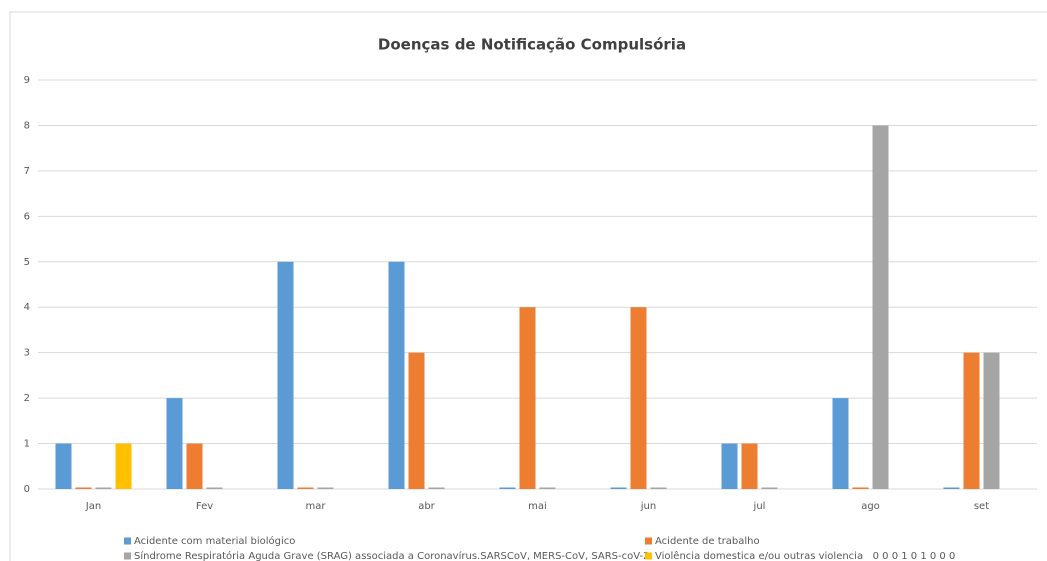 This screenshot has height=561, width=1047. What do you see at coordinates (204, 506) in the screenshot?
I see `x-tick-label: Fev` at bounding box center [204, 506].